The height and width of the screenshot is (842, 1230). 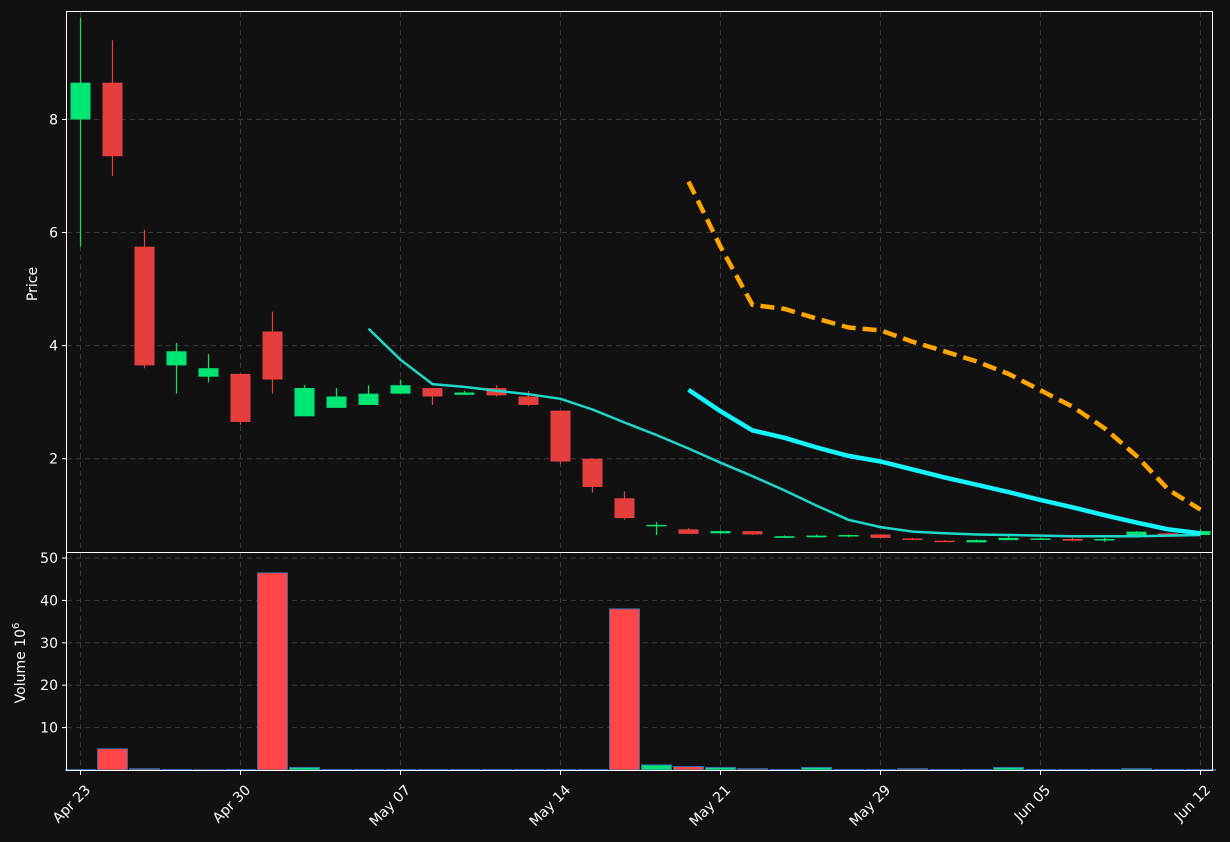 I want to click on price-tick-label: 8, so click(x=53, y=120).